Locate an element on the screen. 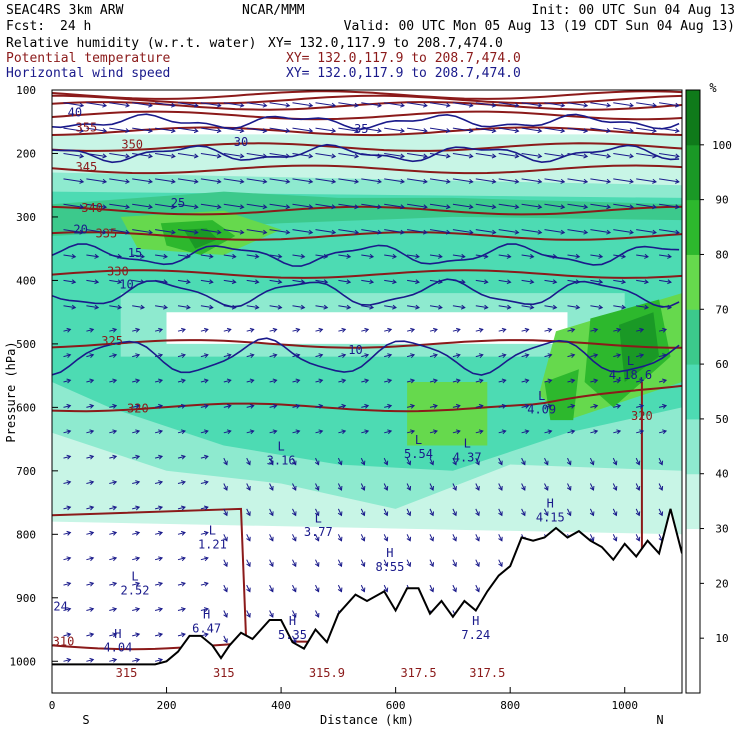 The height and width of the screenshot is (740, 740). theta-contour-line is located at coordinates (367, 106).